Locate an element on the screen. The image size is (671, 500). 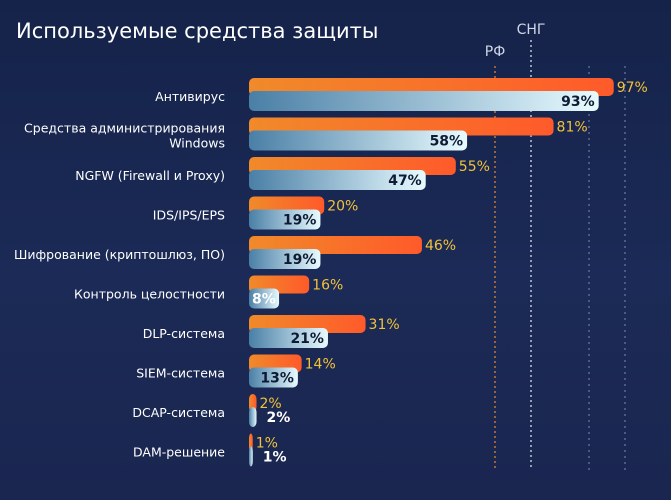
category-label: Контроль целостности is located at coordinates (149, 294).